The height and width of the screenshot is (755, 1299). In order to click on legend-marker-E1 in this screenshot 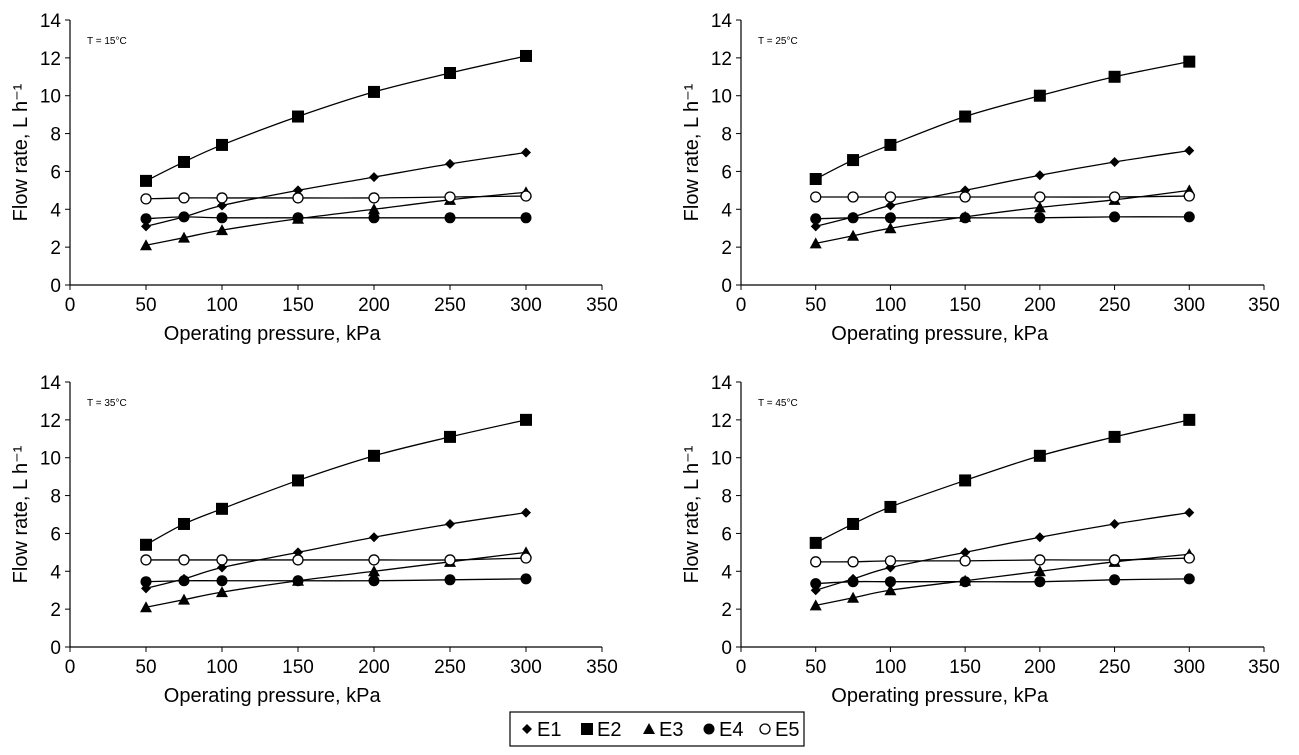, I will do `click(527, 729)`.